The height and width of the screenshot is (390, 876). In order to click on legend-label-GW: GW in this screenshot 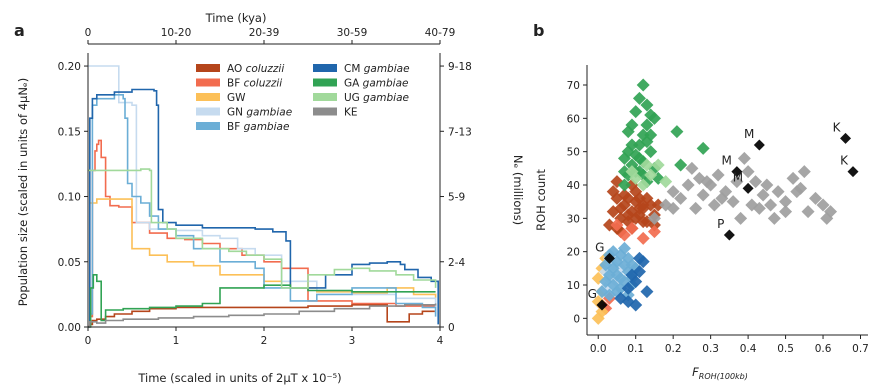, I will do `click(236, 98)`.